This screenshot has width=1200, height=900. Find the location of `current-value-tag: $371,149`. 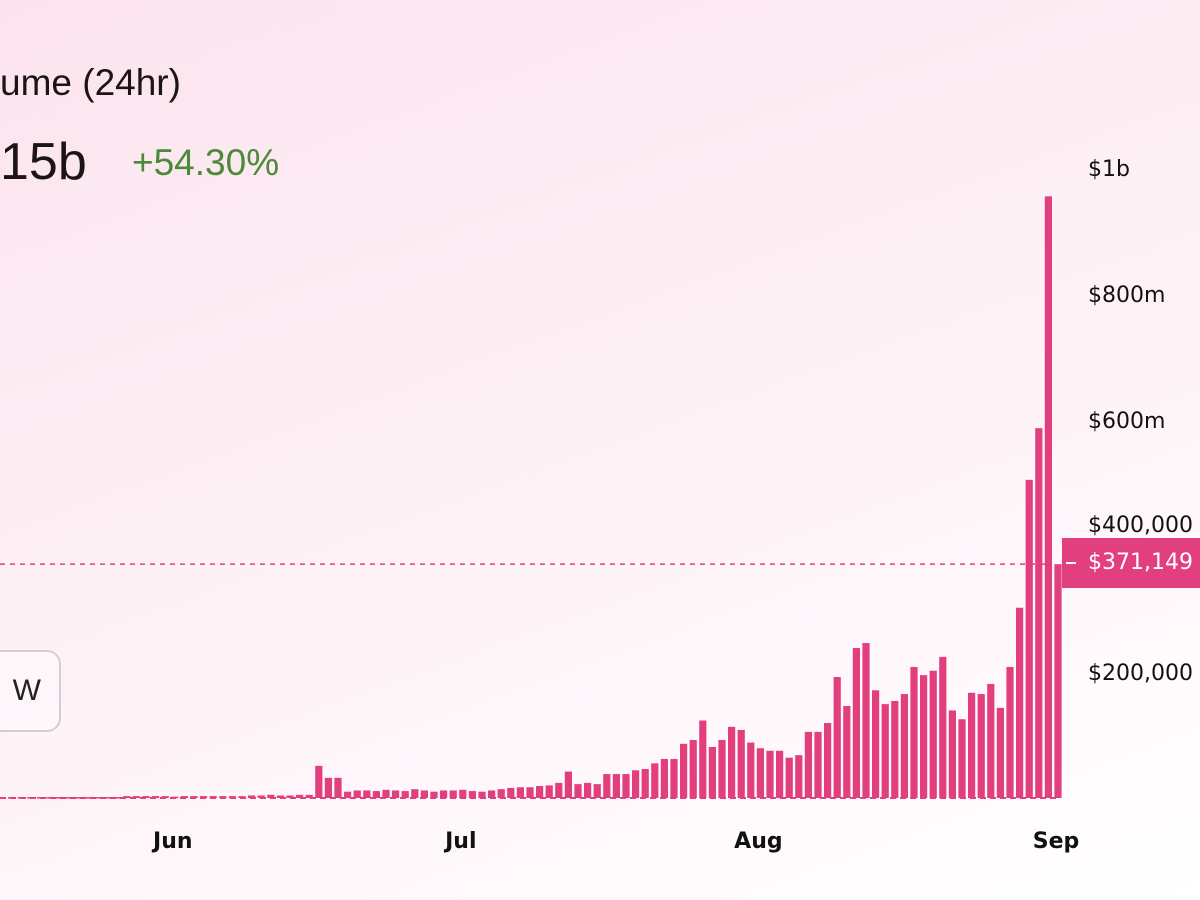

current-value-tag: $371,149 is located at coordinates (1131, 563).